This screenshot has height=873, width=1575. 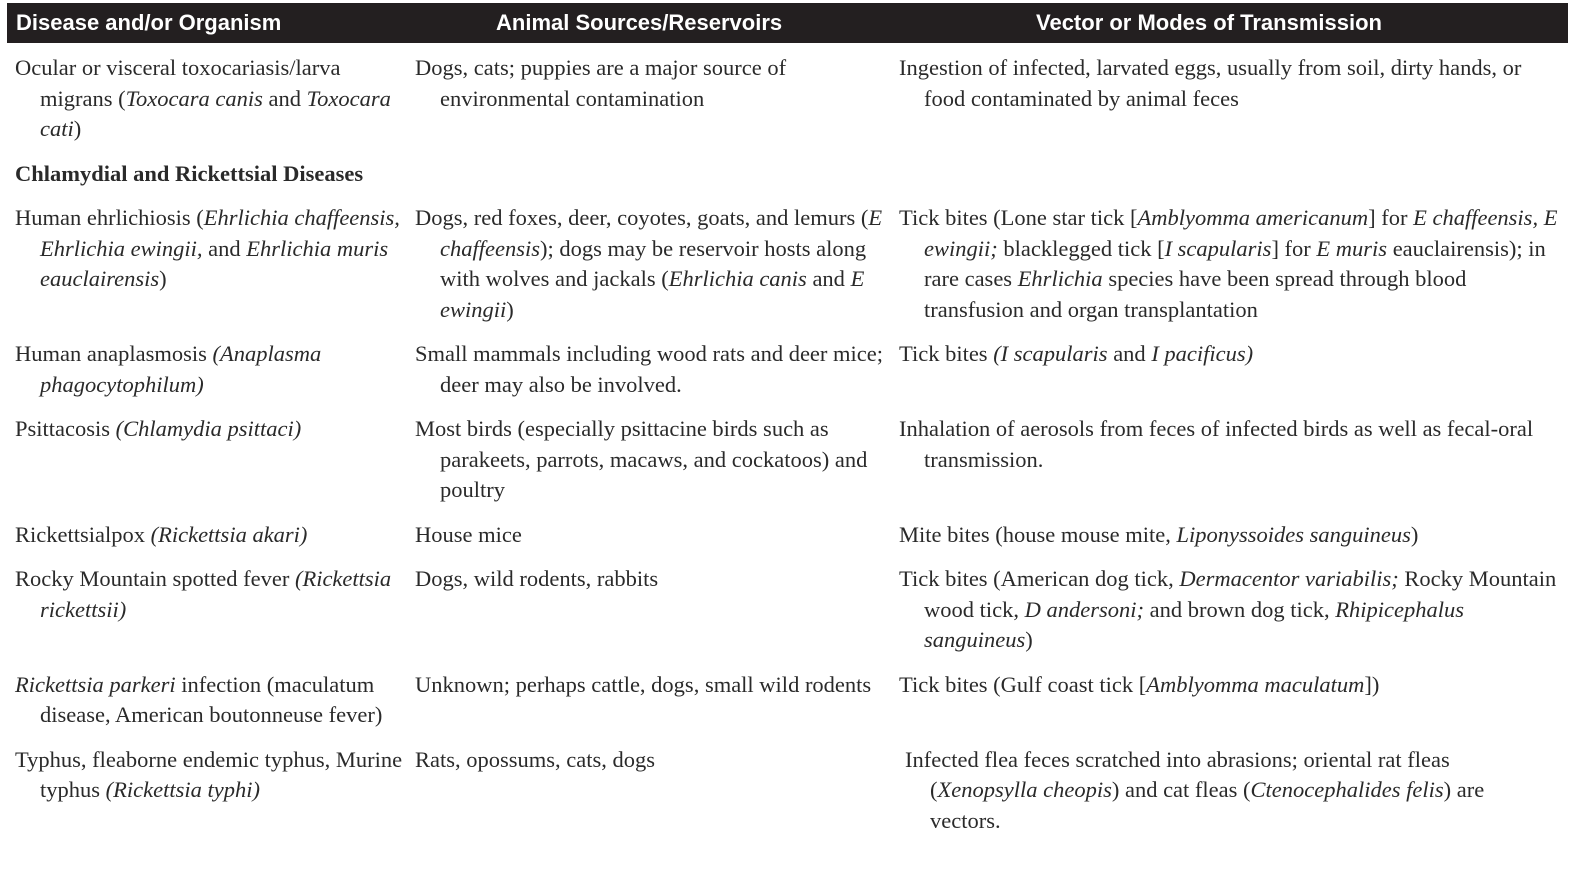 I want to click on disease-cell: Rickettsialpox (Rickettsia akari), so click(x=211, y=535).